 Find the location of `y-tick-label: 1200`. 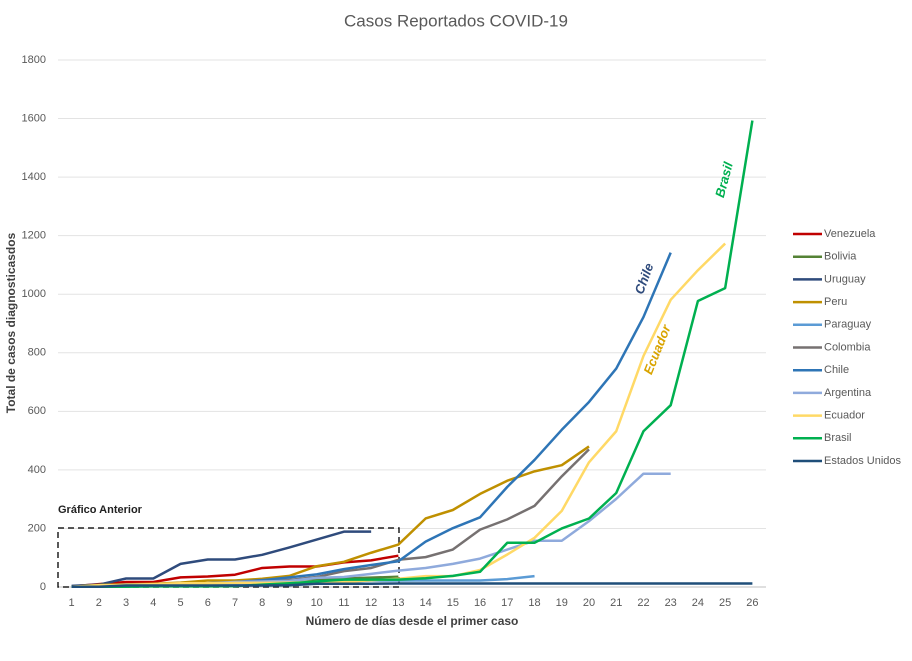

y-tick-label: 1200 is located at coordinates (34, 236).